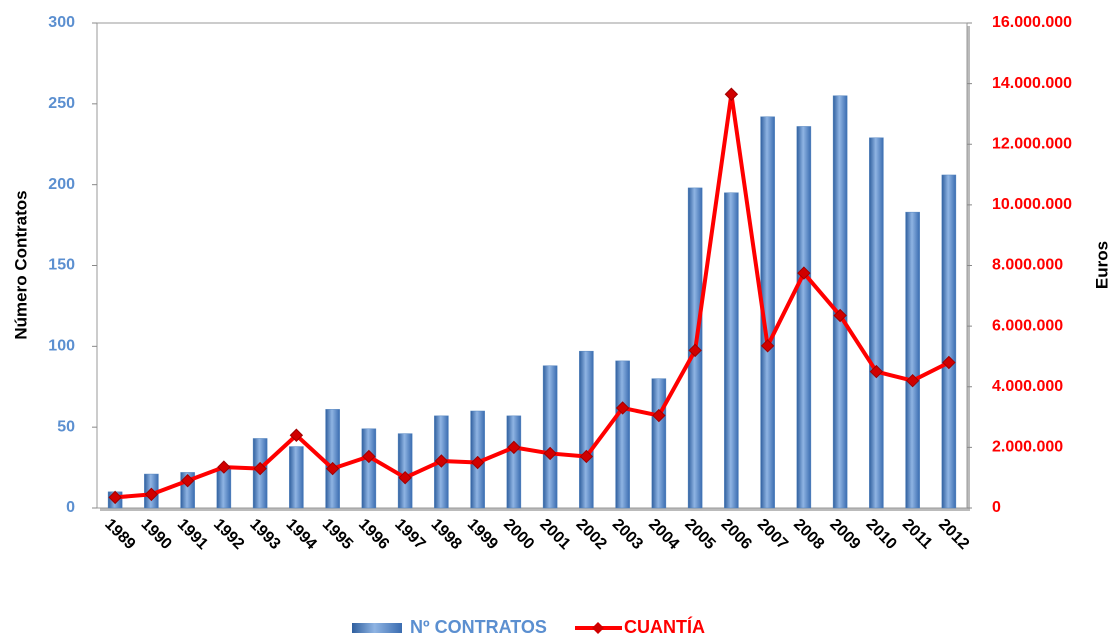  What do you see at coordinates (1027, 325) in the screenshot?
I see `y2-tick-label: 6.000.000` at bounding box center [1027, 325].